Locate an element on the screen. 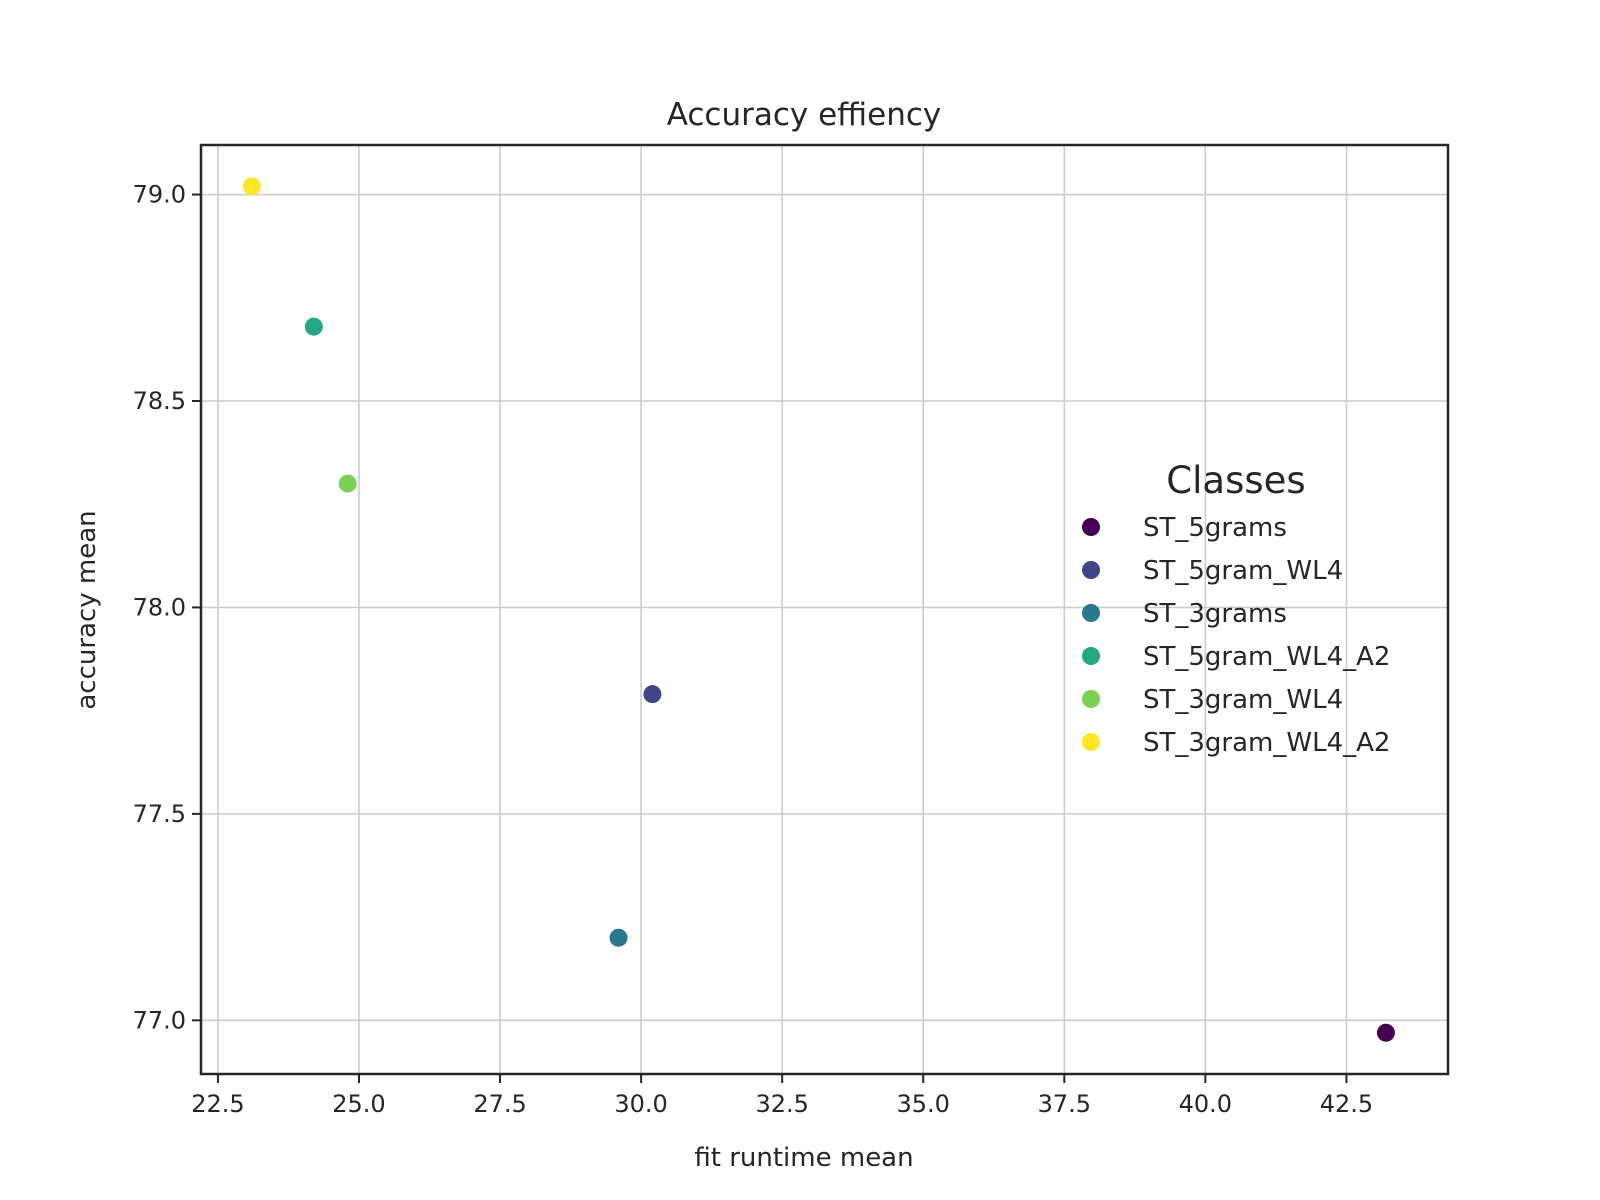 The image size is (1600, 1200). x-tick-label: 35.0 is located at coordinates (923, 1104).